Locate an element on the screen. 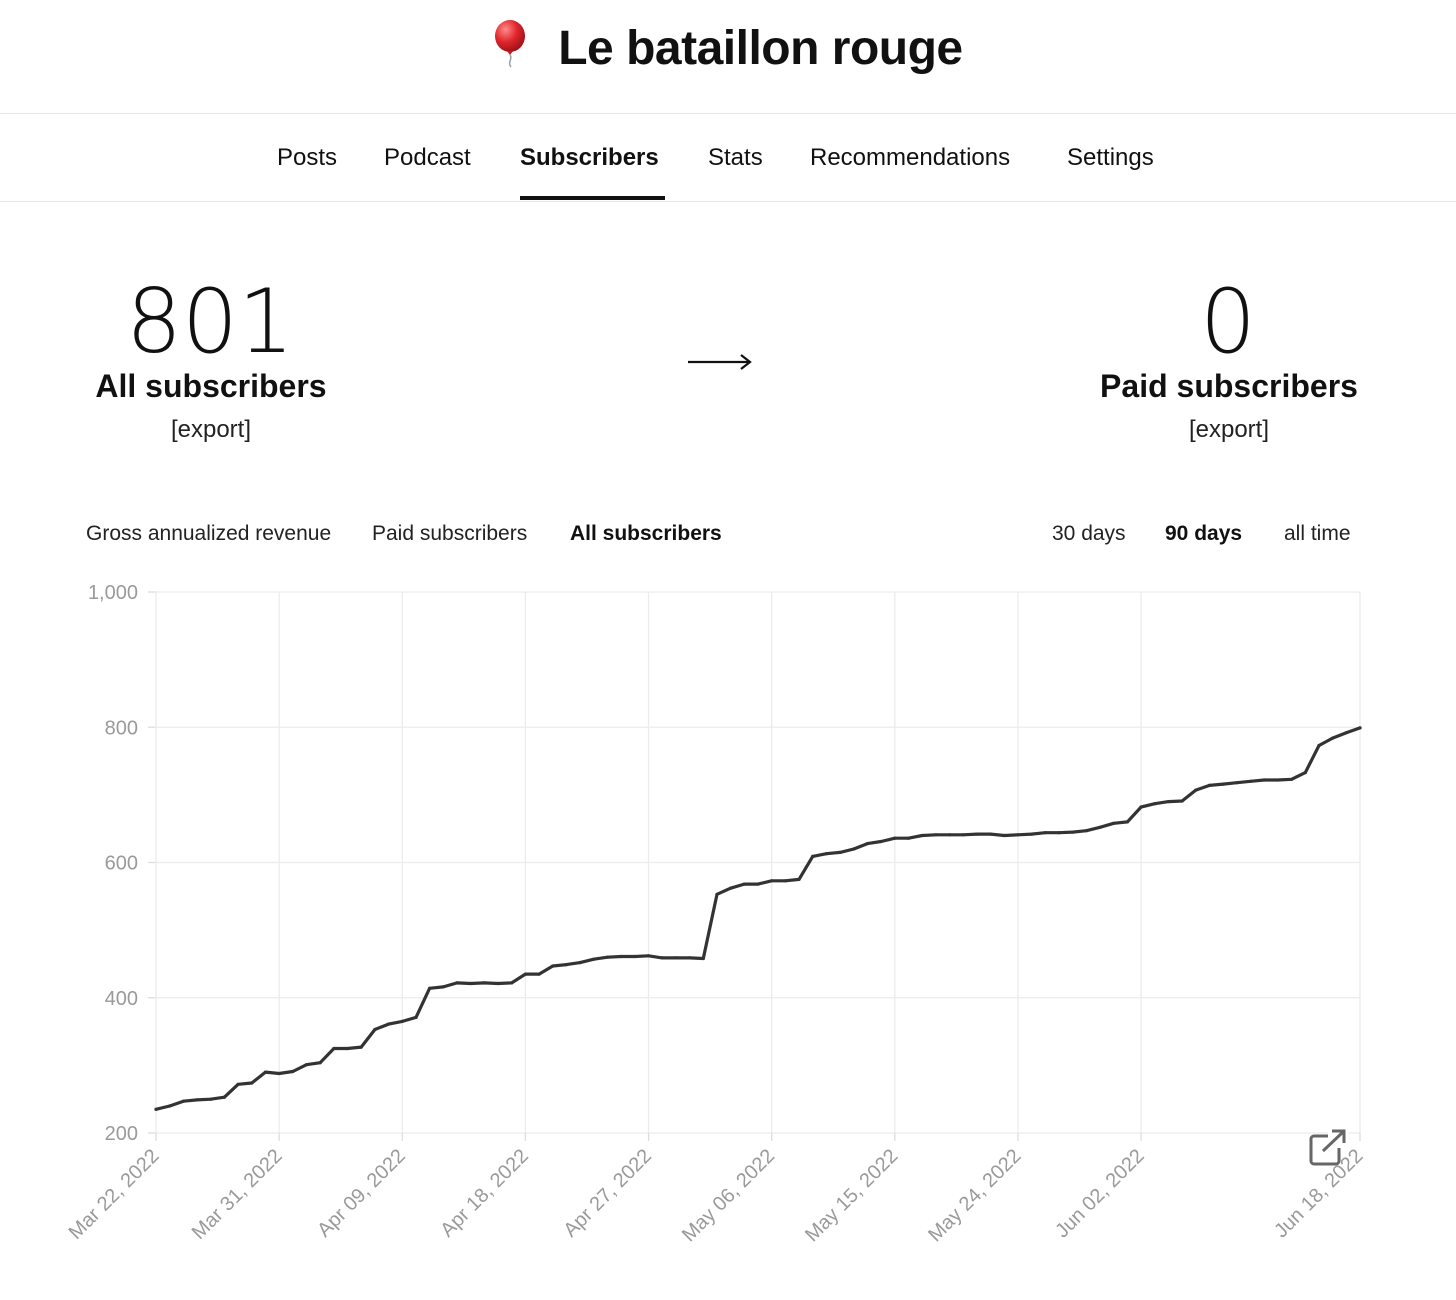  y-tick-label: 200 is located at coordinates (121, 1134).